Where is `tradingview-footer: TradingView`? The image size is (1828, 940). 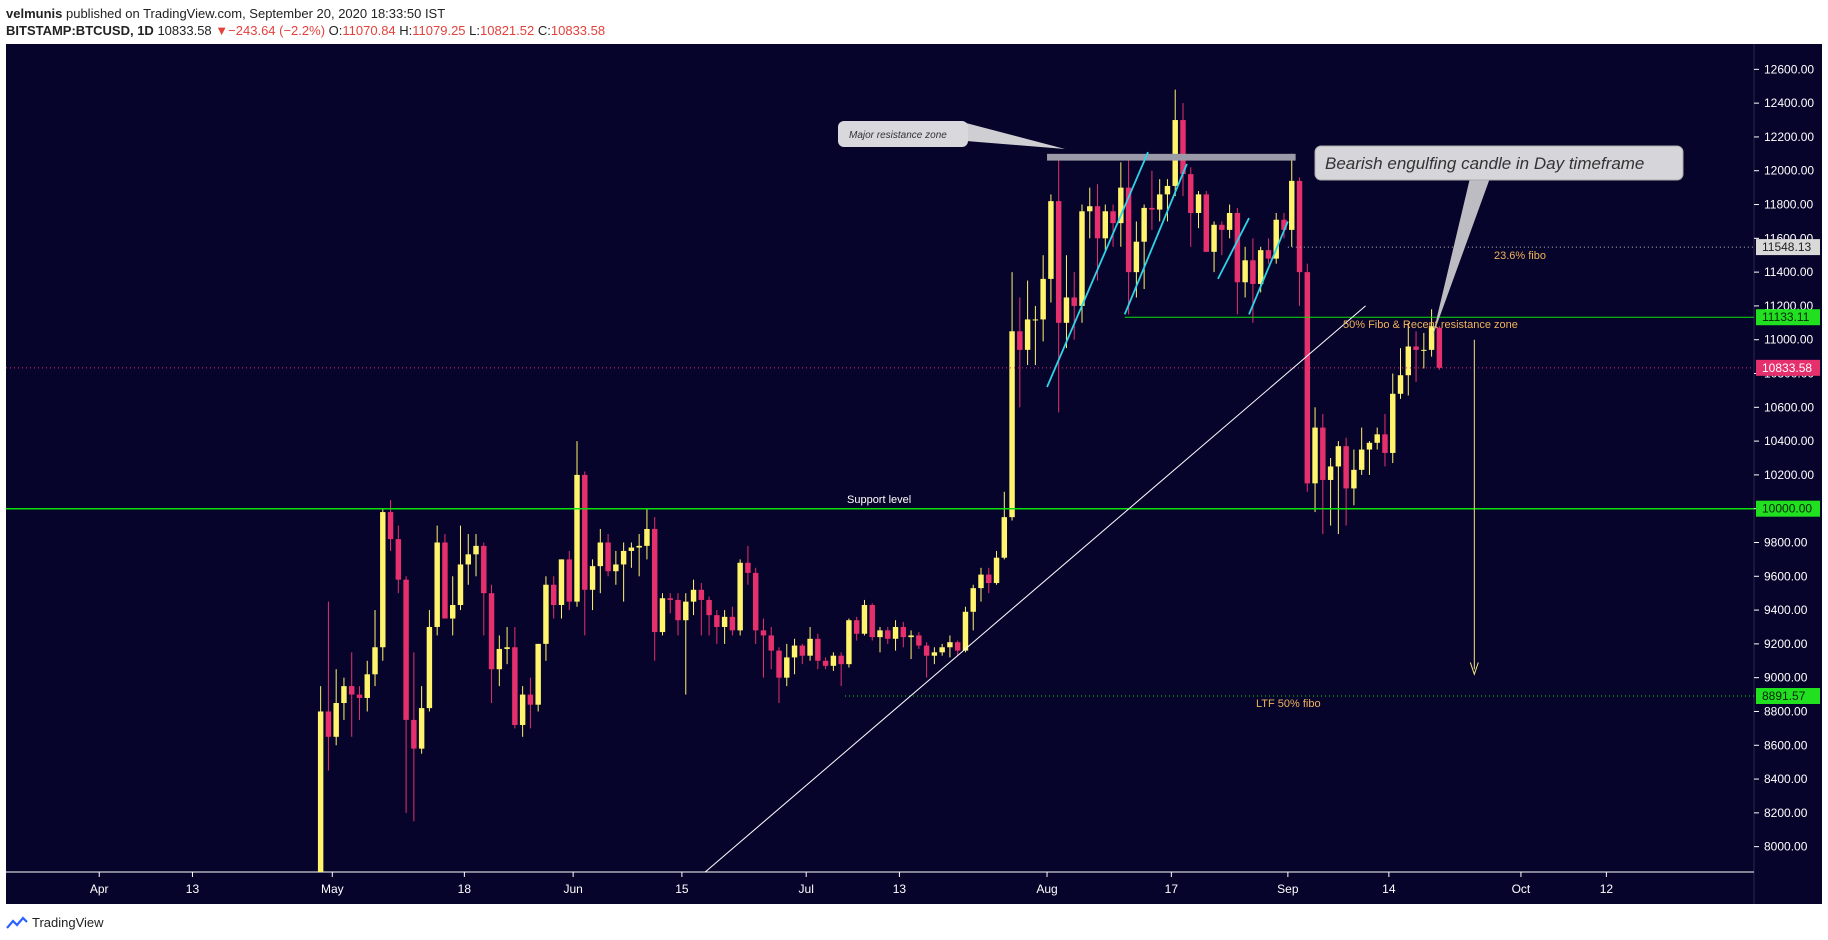 tradingview-footer: TradingView is located at coordinates (55, 924).